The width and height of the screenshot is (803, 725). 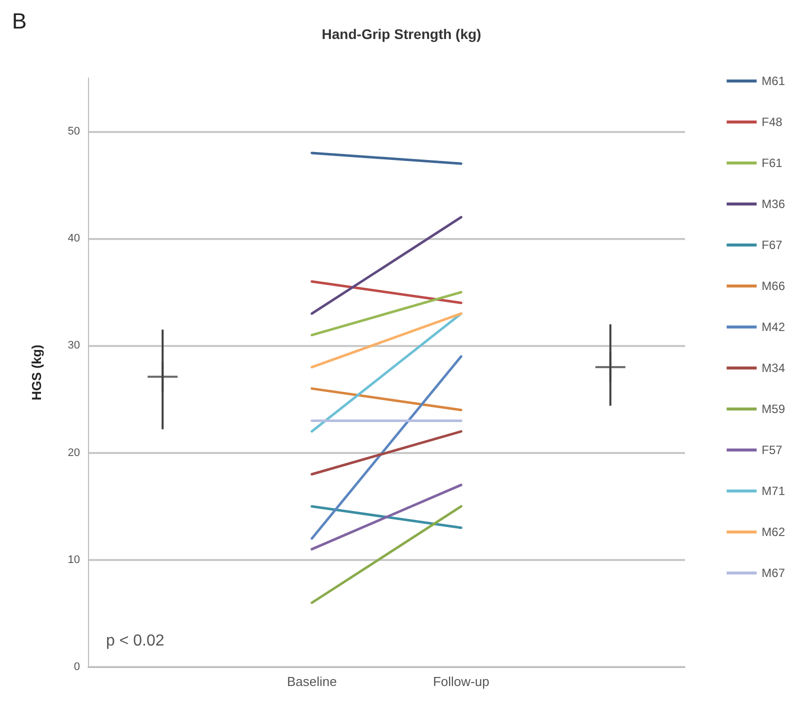 What do you see at coordinates (461, 681) in the screenshot?
I see `x-tick-label: Follow-up` at bounding box center [461, 681].